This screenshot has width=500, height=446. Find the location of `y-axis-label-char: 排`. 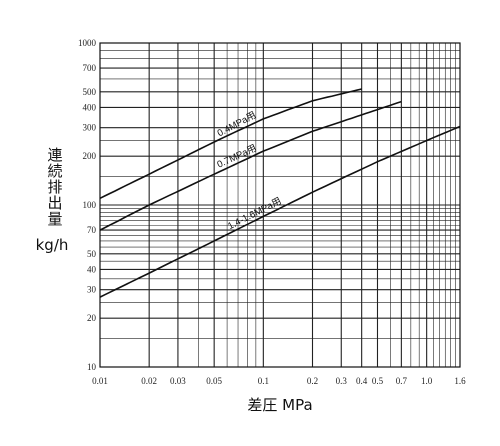

y-axis-label-char: 排 is located at coordinates (54, 187).